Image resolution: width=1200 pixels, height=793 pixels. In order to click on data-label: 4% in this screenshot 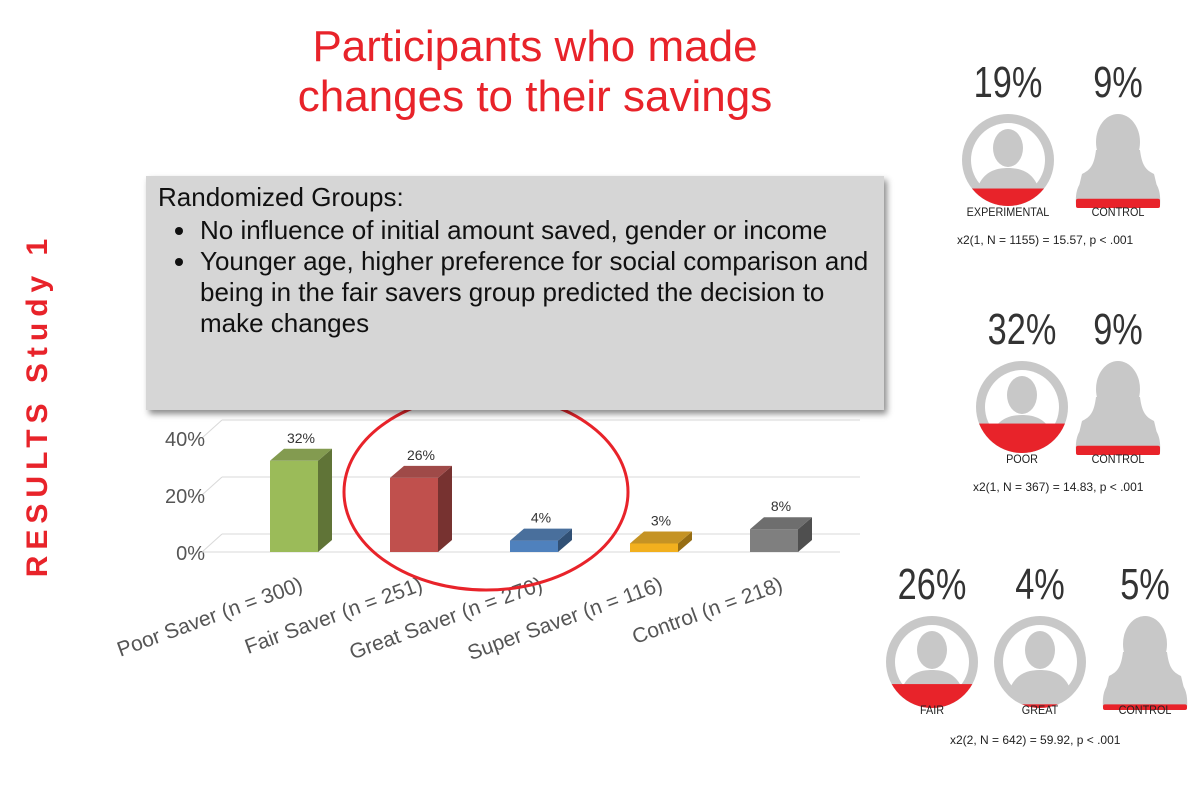, I will do `click(541, 518)`.